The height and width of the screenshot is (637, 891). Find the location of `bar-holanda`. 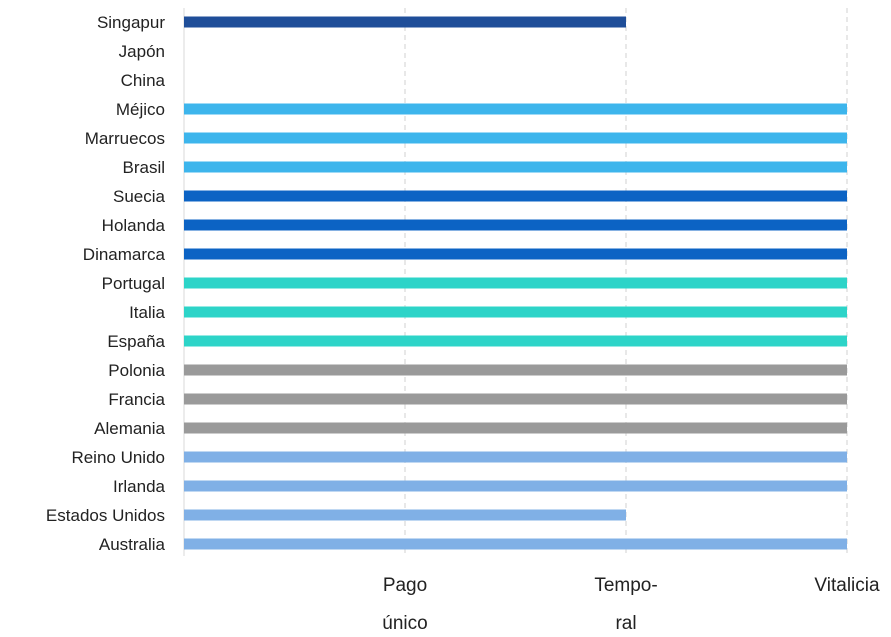

bar-holanda is located at coordinates (515, 225).